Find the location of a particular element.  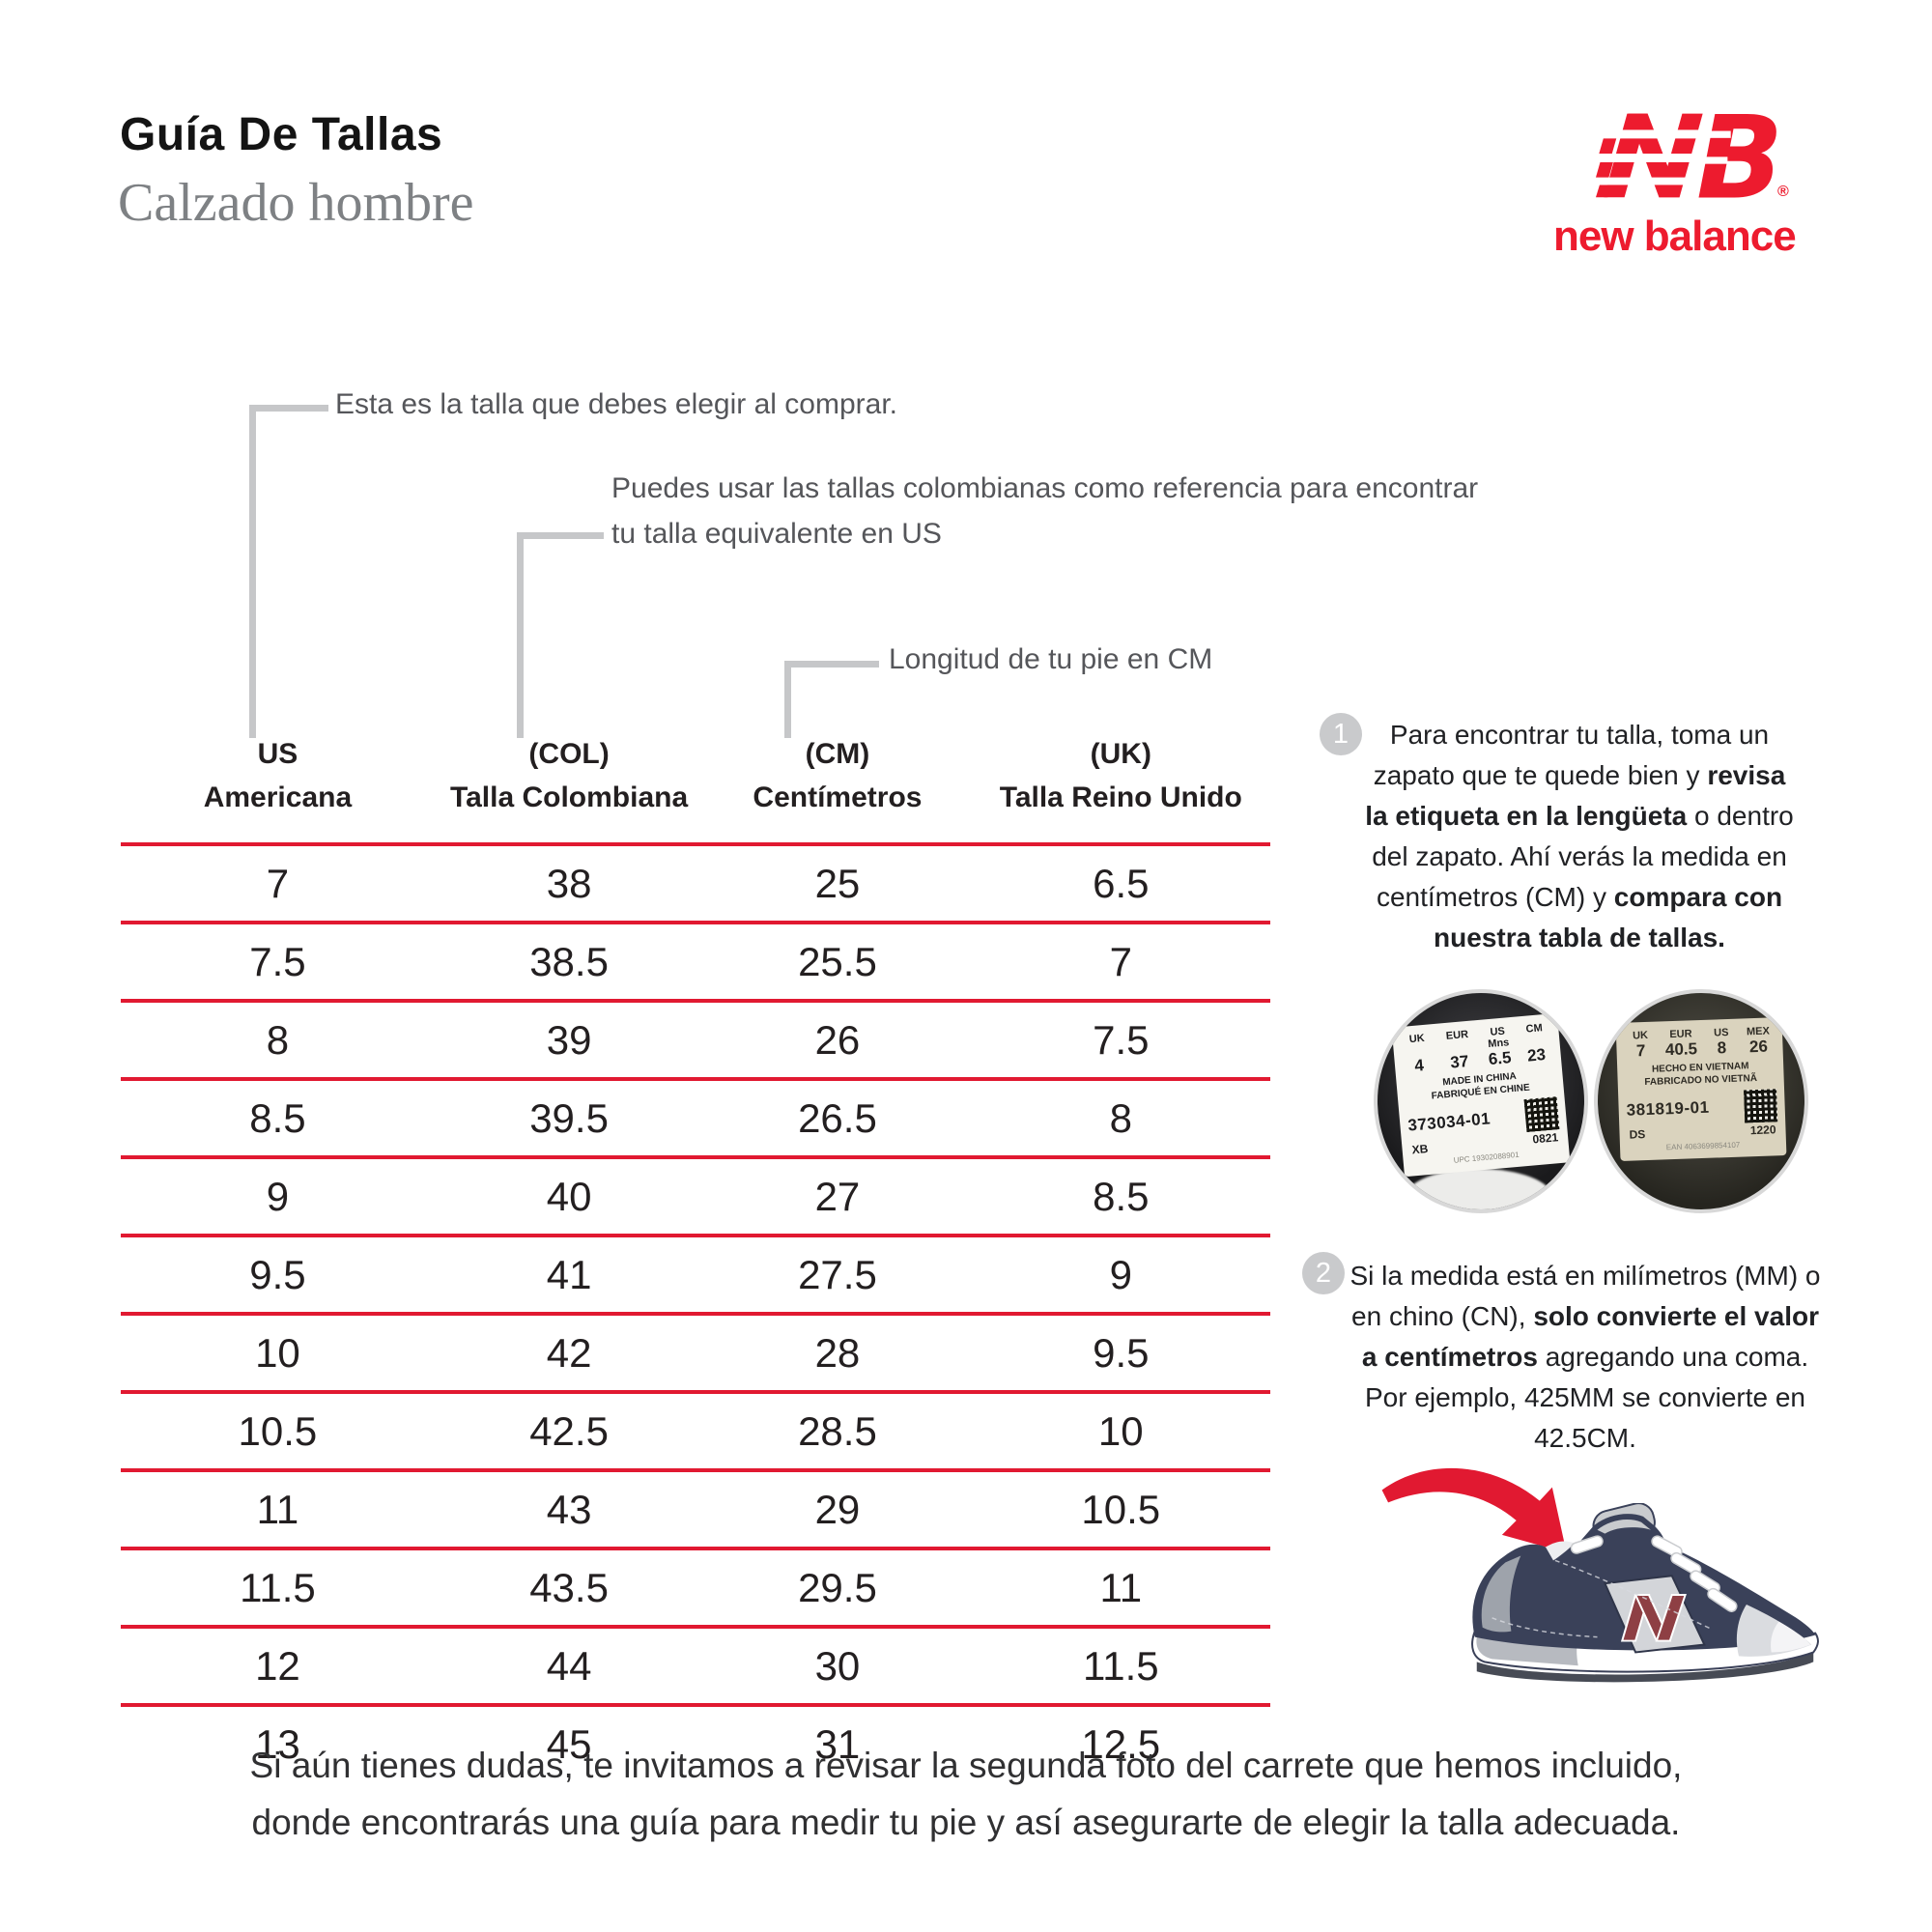

size-cell: 38.5 is located at coordinates (569, 961).